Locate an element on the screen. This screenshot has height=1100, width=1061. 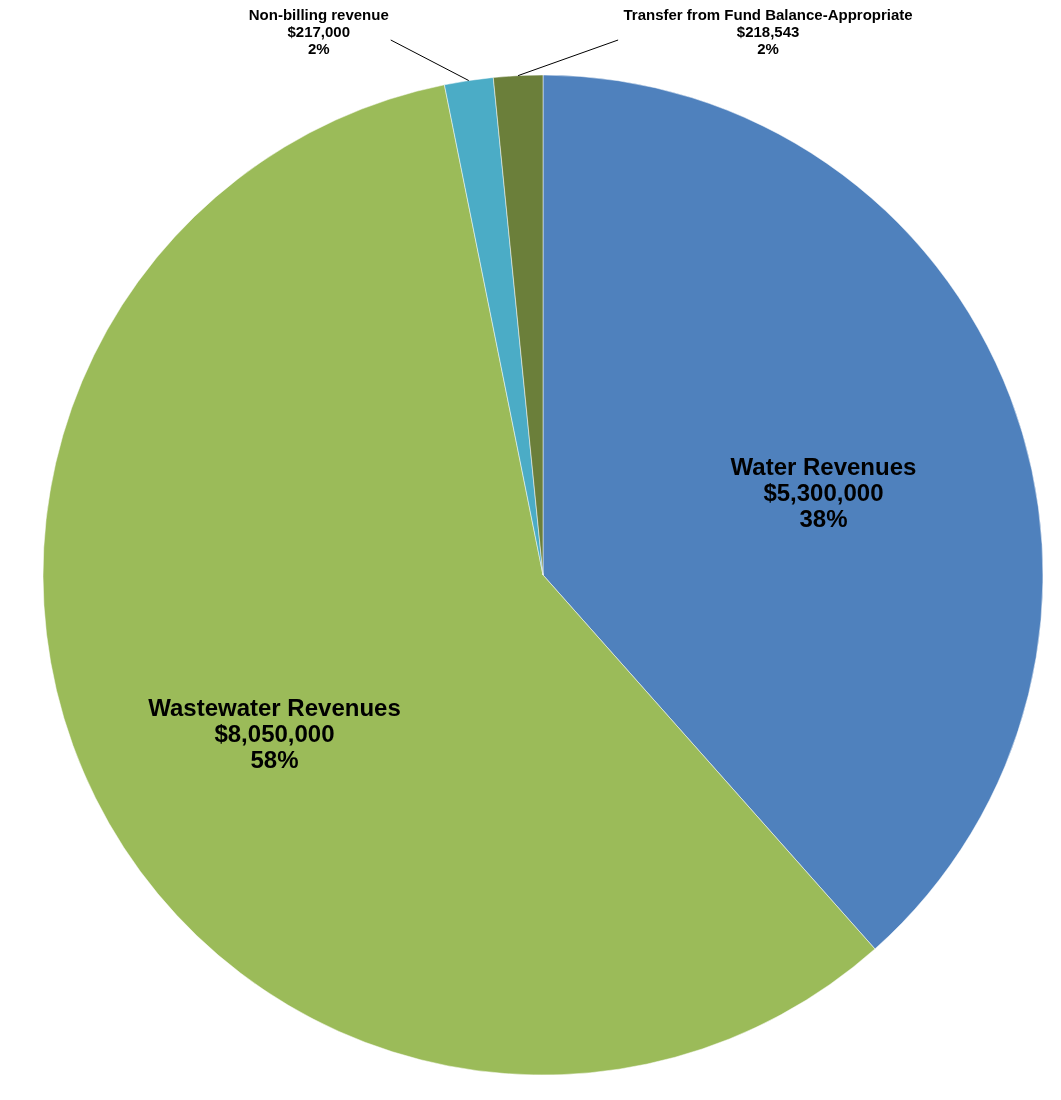
data-label: $218,543 2% is located at coordinates (768, 40).